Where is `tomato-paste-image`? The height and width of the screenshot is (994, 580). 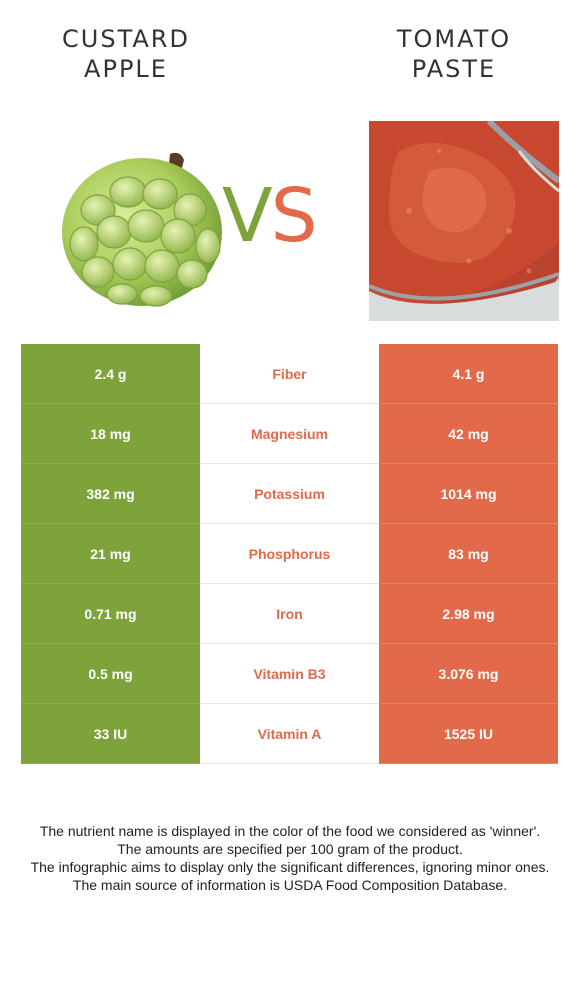
tomato-paste-image is located at coordinates (464, 221).